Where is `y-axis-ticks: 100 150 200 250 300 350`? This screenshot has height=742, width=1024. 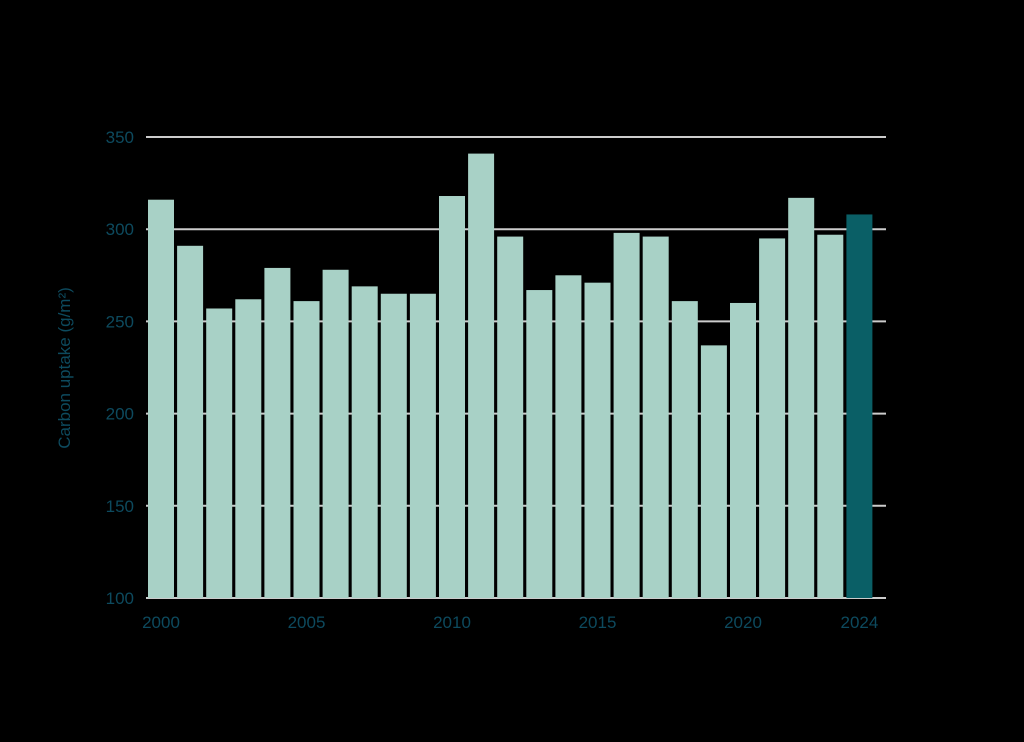 y-axis-ticks: 100 150 200 250 300 350 is located at coordinates (120, 368).